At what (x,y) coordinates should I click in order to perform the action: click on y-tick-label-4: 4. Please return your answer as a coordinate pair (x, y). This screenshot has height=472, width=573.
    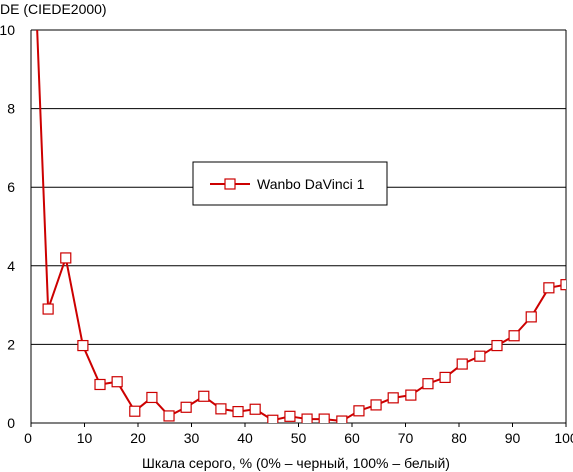
    Looking at the image, I should click on (11, 266).